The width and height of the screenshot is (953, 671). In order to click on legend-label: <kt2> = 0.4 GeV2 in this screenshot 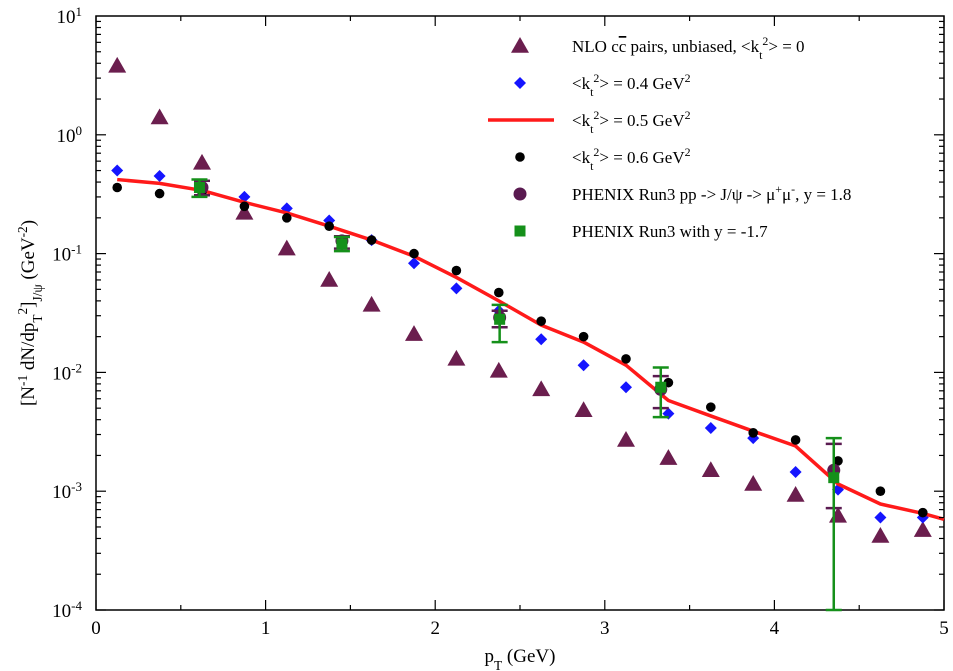, I will do `click(631, 85)`.